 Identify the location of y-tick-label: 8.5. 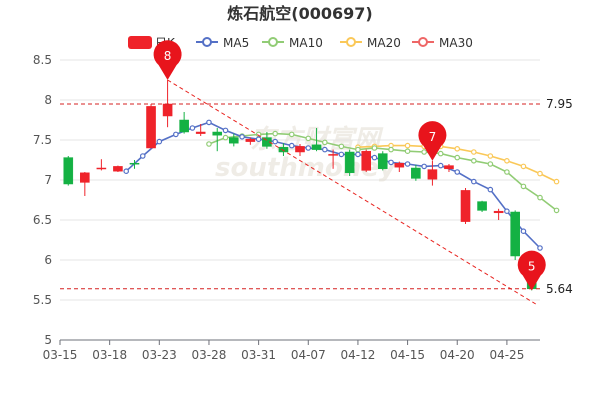
(42, 60).